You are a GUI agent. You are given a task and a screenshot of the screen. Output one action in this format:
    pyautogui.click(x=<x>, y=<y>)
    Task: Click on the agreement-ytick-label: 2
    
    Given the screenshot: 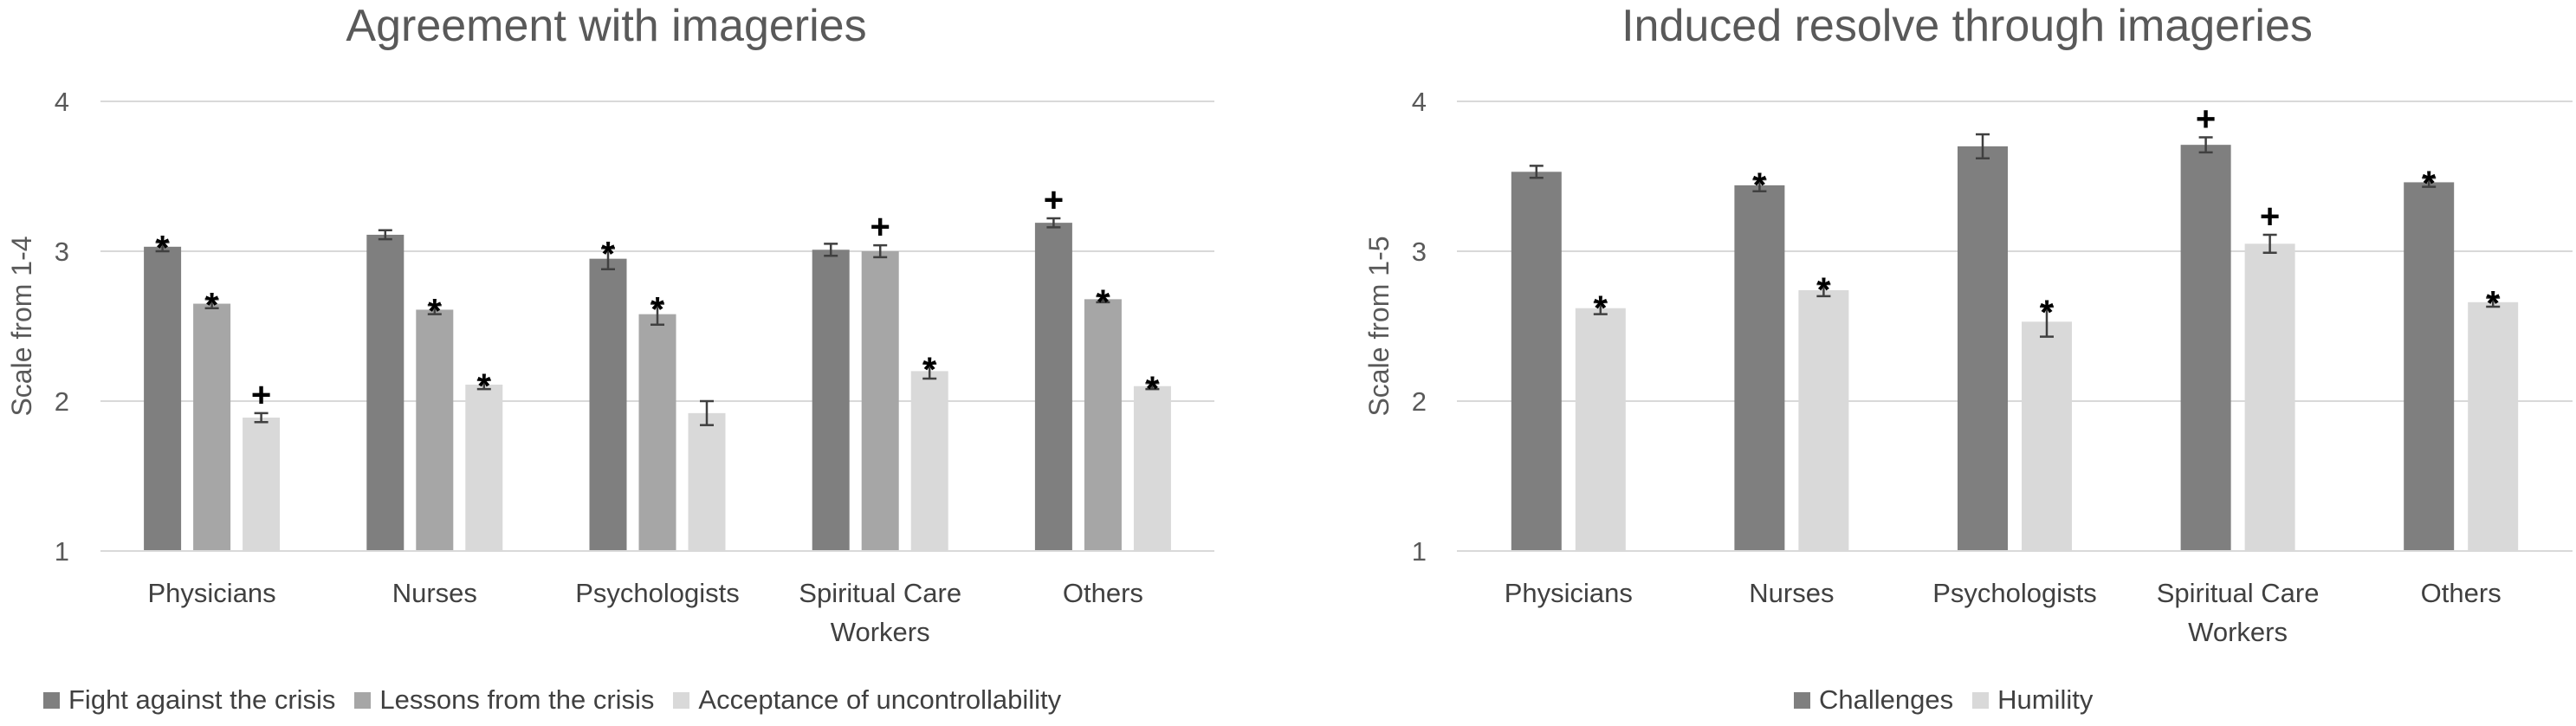 What is the action you would take?
    pyautogui.click(x=62, y=401)
    